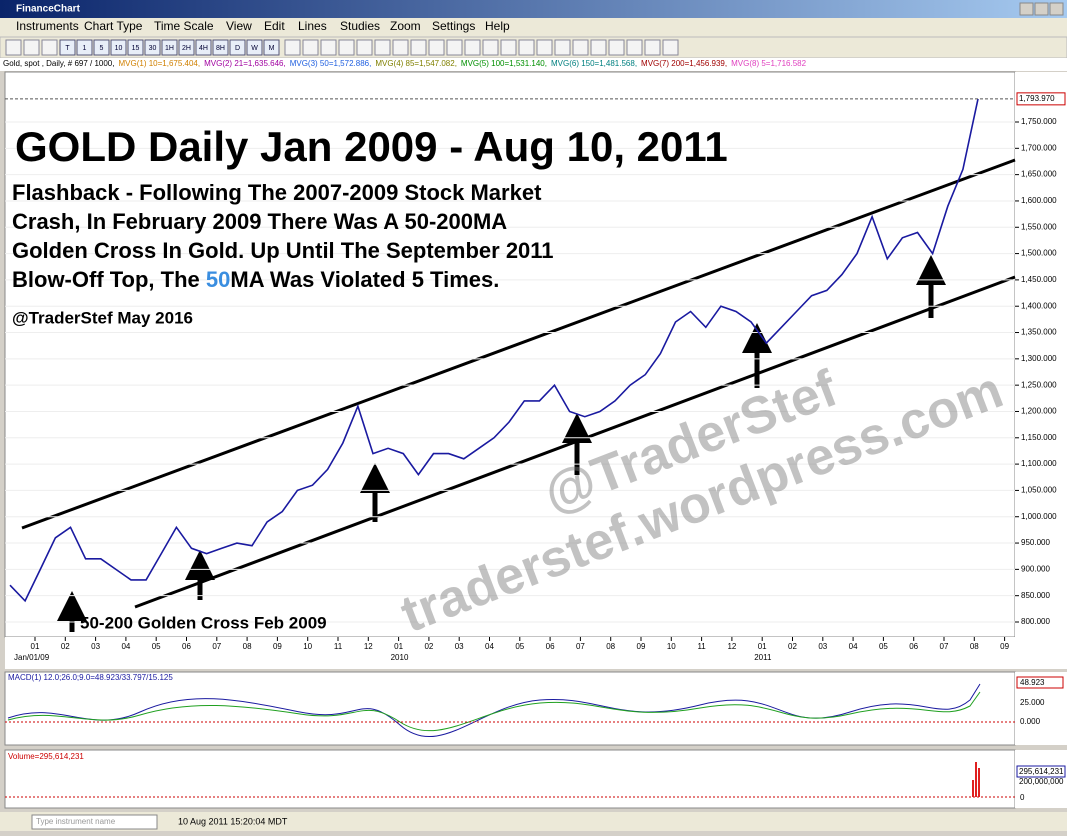 The image size is (1067, 836). I want to click on menu-item: View, so click(239, 26).